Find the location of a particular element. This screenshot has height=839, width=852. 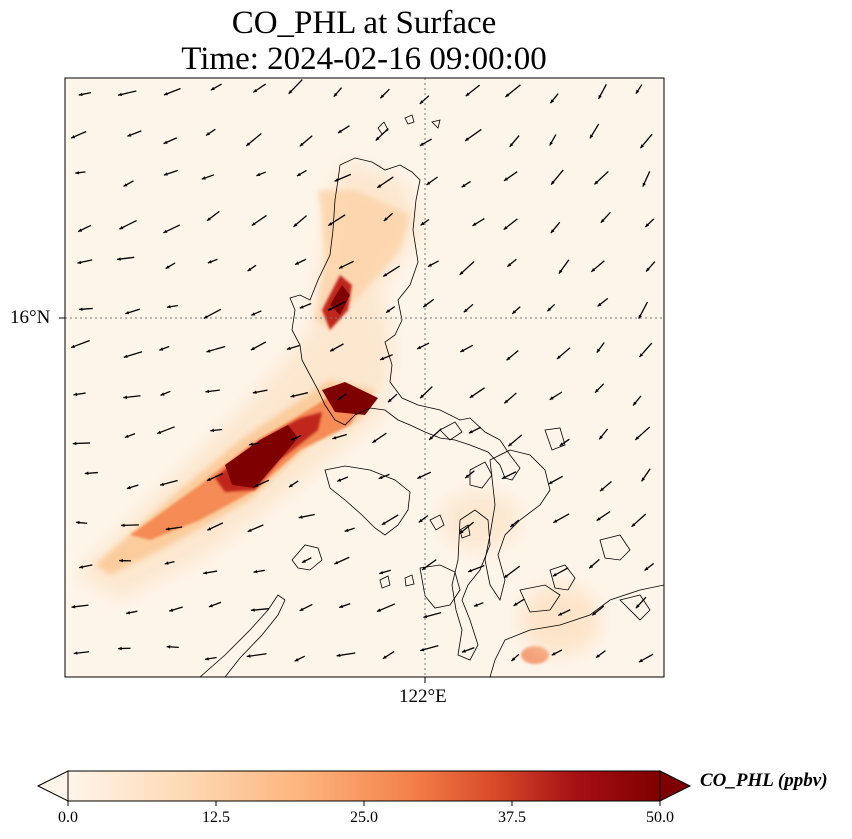

polillo-coast is located at coordinates (451, 431).